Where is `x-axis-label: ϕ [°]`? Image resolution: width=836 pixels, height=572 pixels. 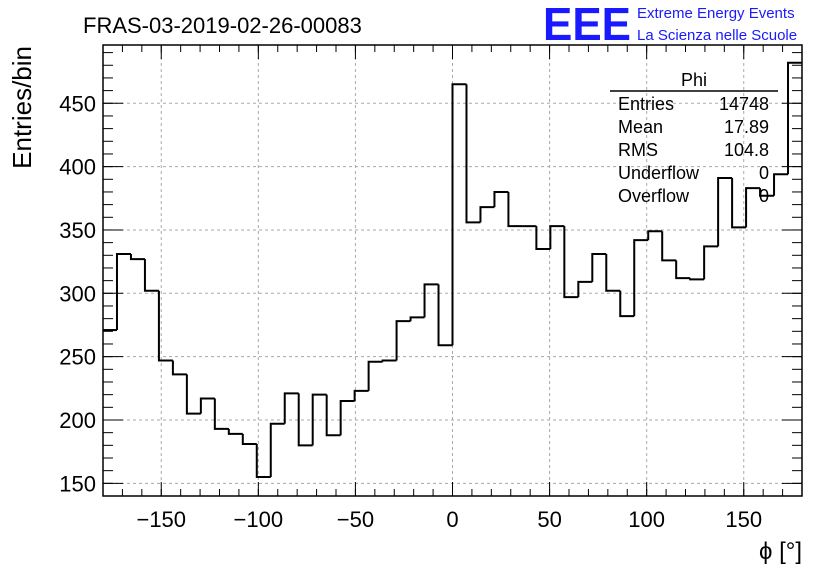 x-axis-label: ϕ [°] is located at coordinates (780, 551).